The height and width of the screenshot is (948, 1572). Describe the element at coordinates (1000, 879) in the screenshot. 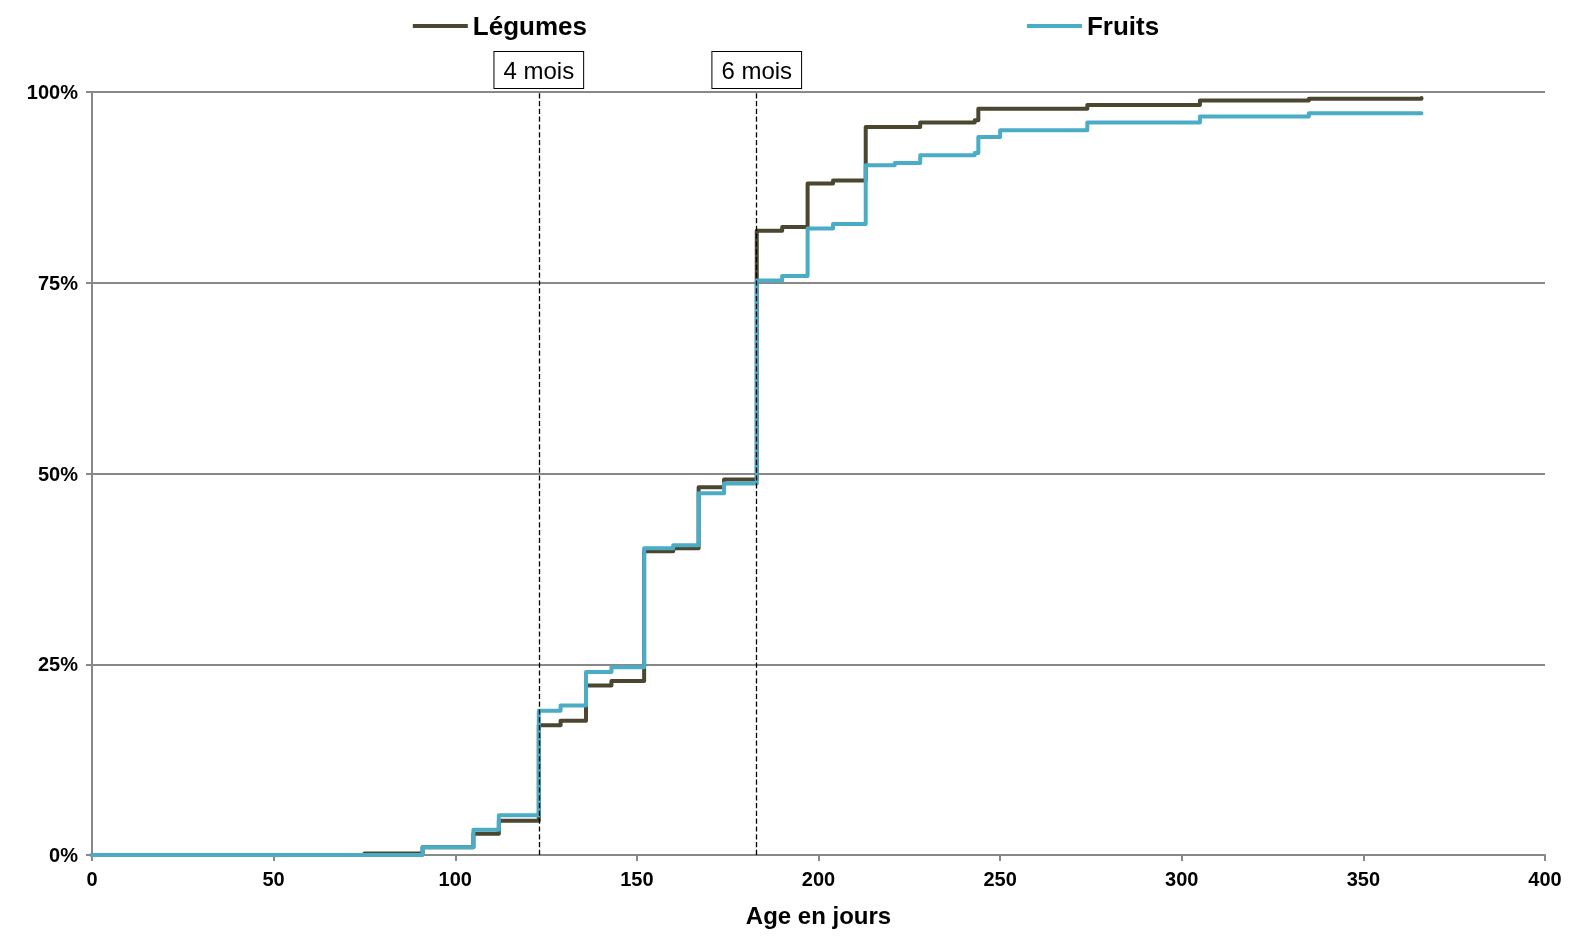

I see `x-tick-label: 250` at that location.